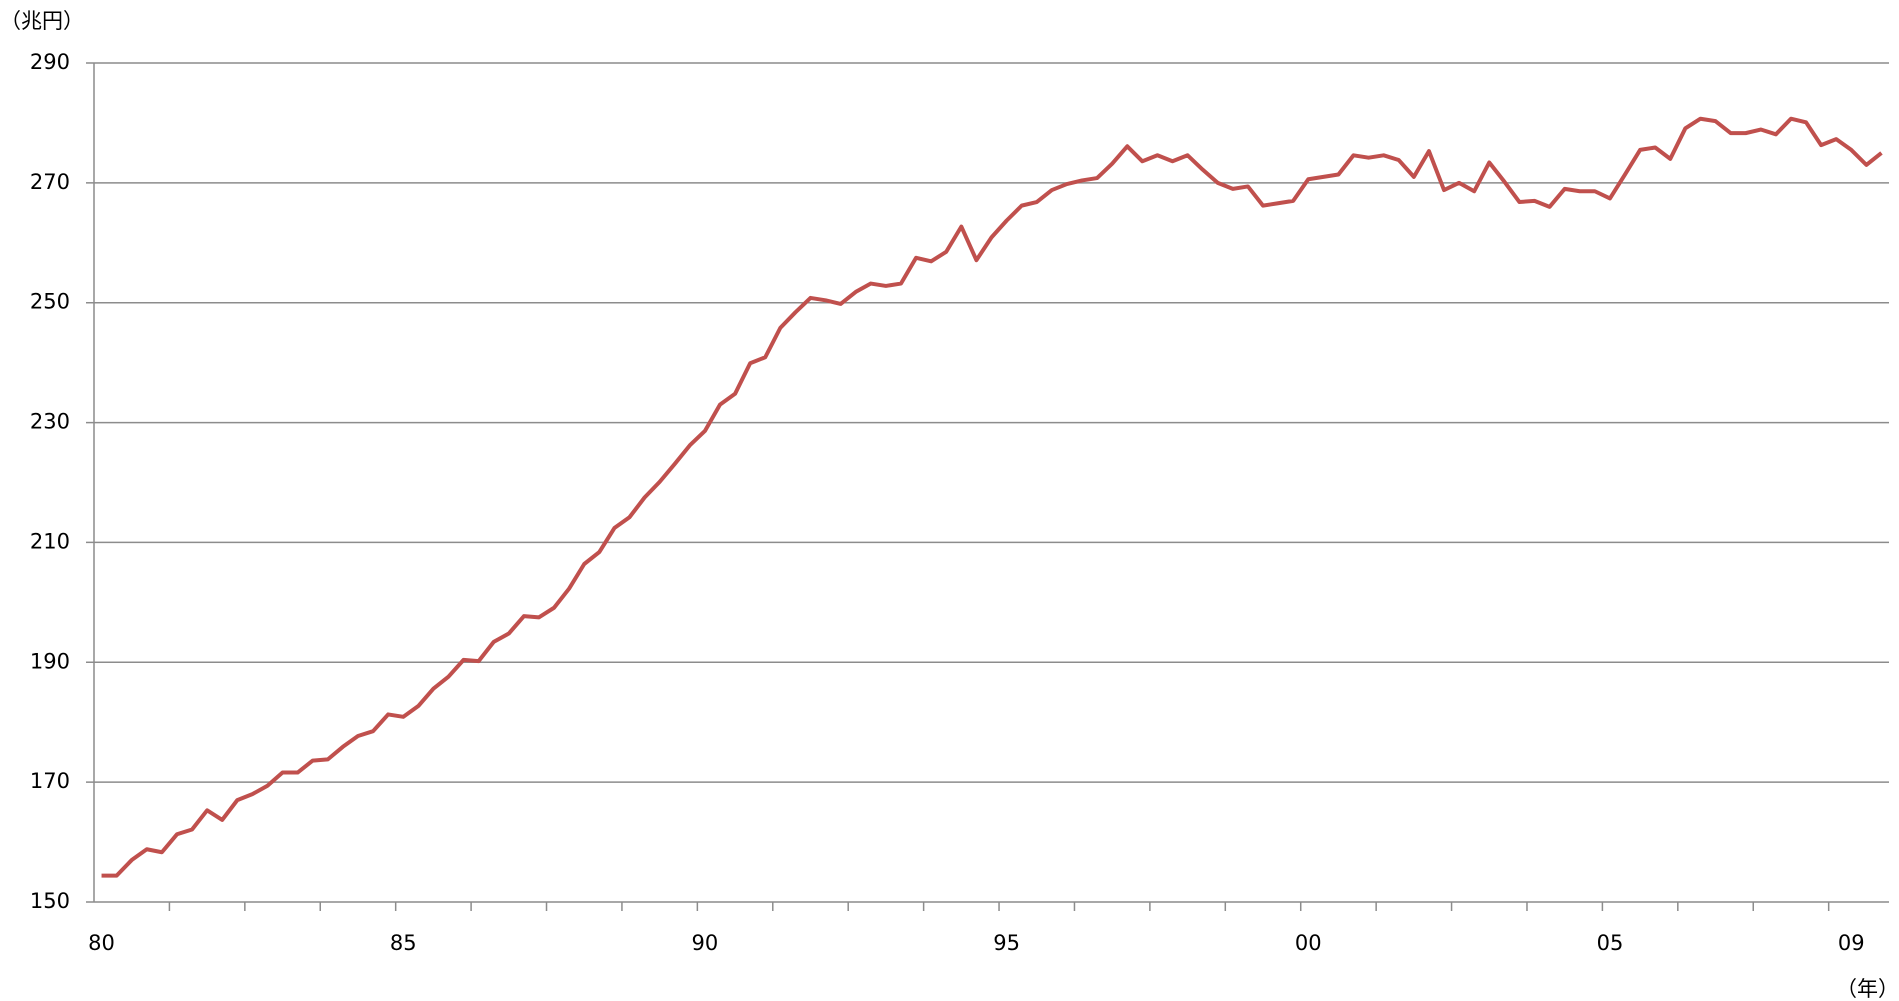  Describe the element at coordinates (50, 541) in the screenshot. I see `y-tick-label: 210` at that location.